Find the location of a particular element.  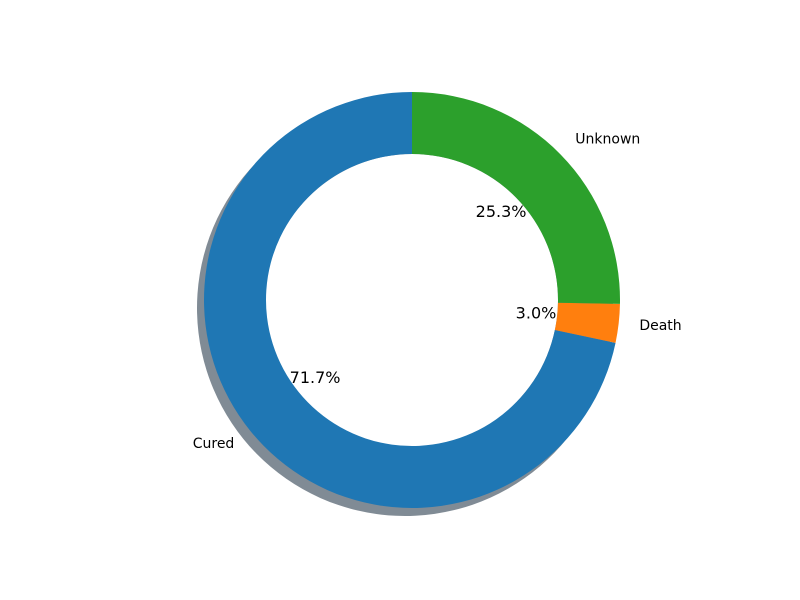

percent-label-unknown: 25.3% is located at coordinates (501, 211).